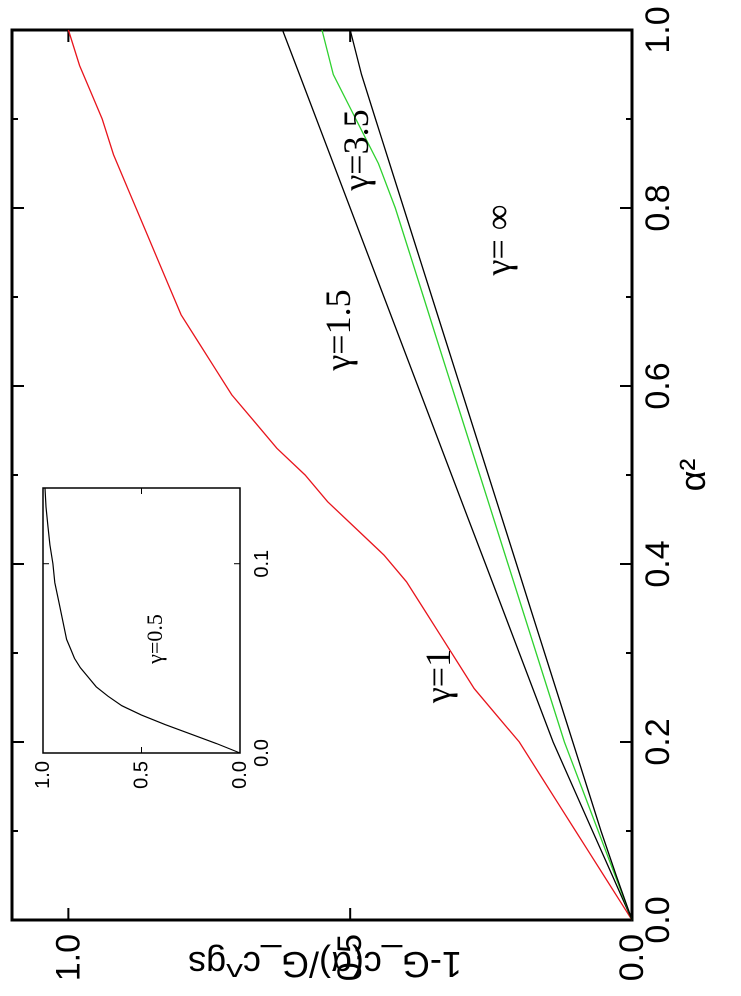  Describe the element at coordinates (338, 330) in the screenshot. I see `curve-label-gamma-1-5: γ=1.5` at that location.